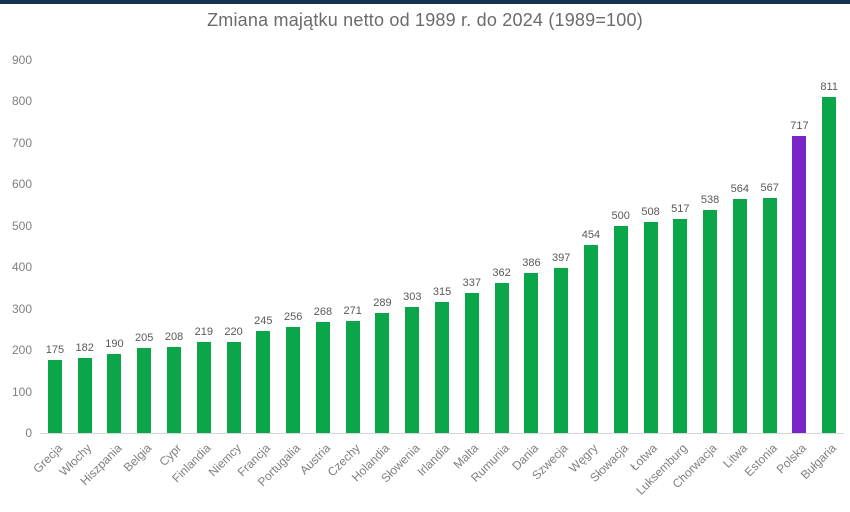 This screenshot has width=850, height=512. I want to click on y-tick-label: 200, so click(21, 350).